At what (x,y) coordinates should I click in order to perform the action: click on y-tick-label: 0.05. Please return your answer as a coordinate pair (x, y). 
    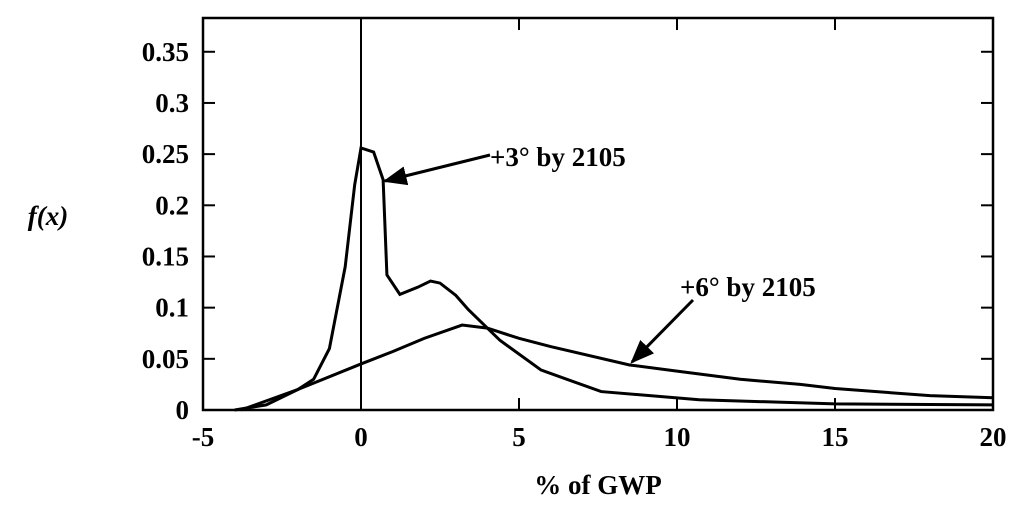
    Looking at the image, I should click on (165, 359).